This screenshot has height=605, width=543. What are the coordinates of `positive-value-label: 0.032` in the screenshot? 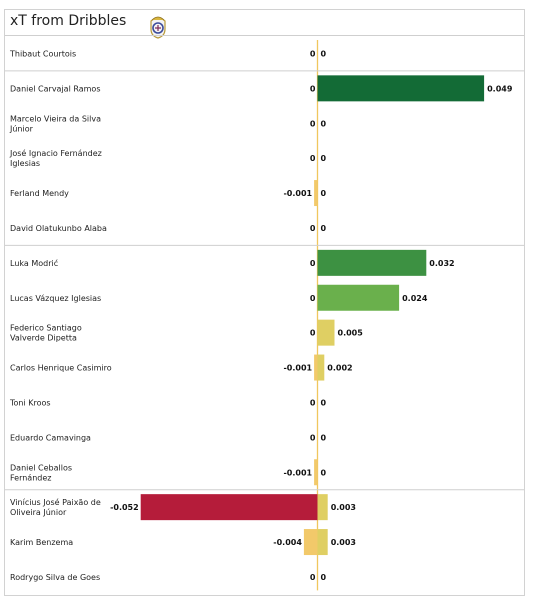 It's located at (441, 263).